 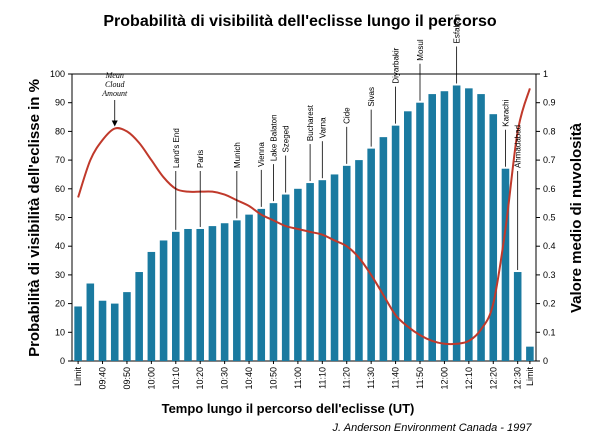 I want to click on annotation-arrowhead, so click(x=114, y=123).